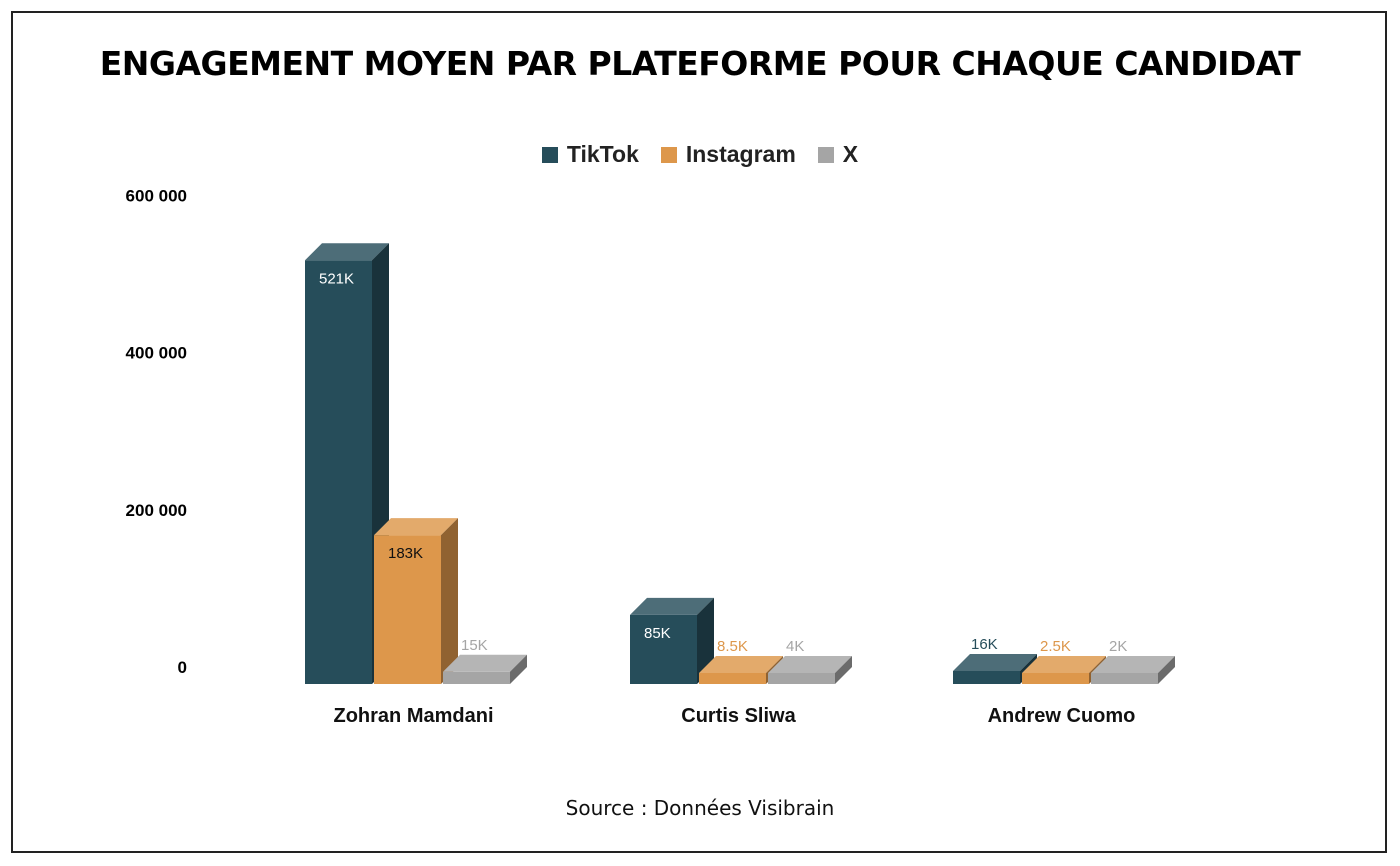  I want to click on legend-swatch-x, so click(825, 154).